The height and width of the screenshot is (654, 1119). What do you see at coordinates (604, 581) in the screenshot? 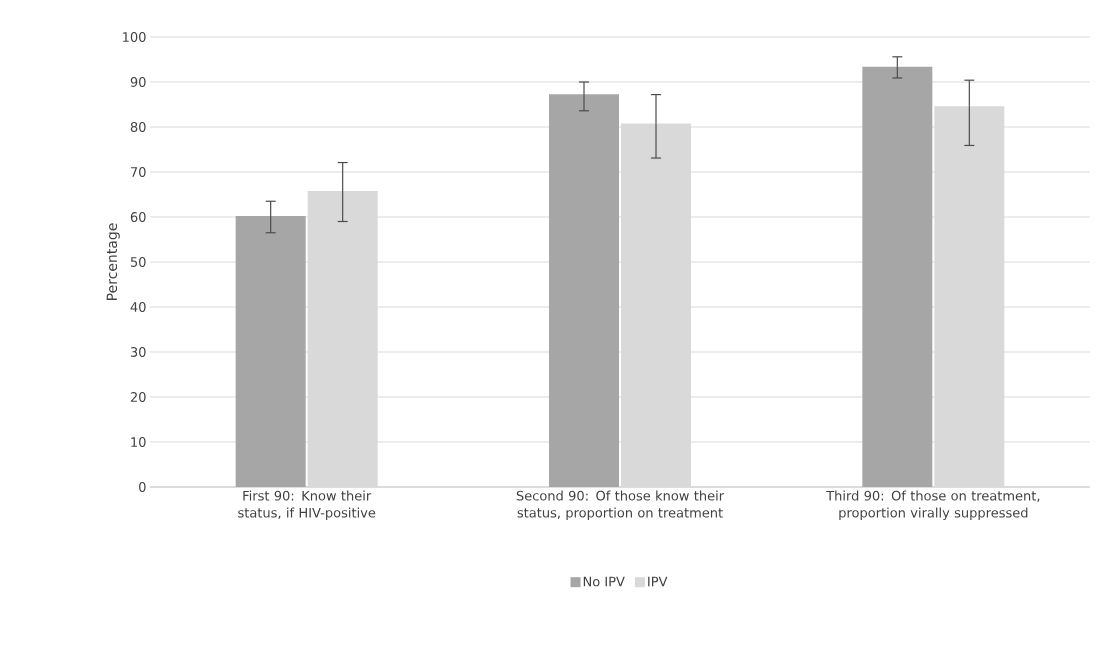
I see `legend-label: No IPV` at bounding box center [604, 581].